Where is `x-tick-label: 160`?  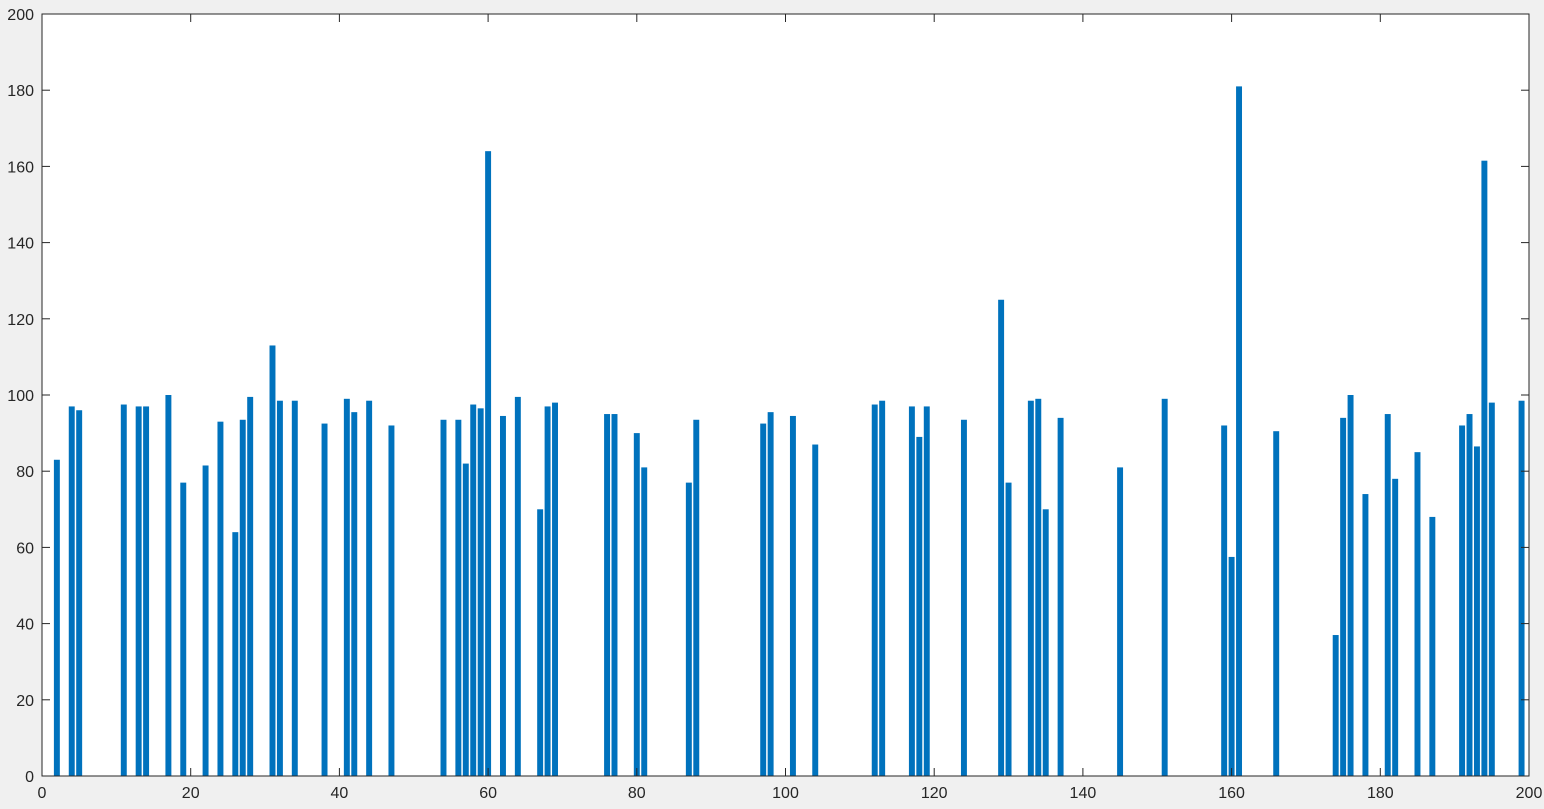 x-tick-label: 160 is located at coordinates (1231, 793).